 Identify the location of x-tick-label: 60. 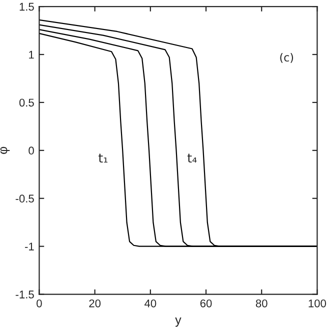
(206, 303).